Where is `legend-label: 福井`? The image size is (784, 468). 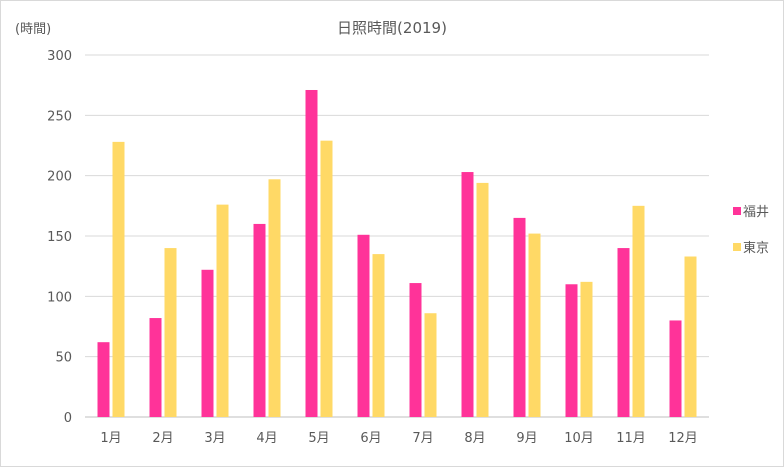 legend-label: 福井 is located at coordinates (756, 212).